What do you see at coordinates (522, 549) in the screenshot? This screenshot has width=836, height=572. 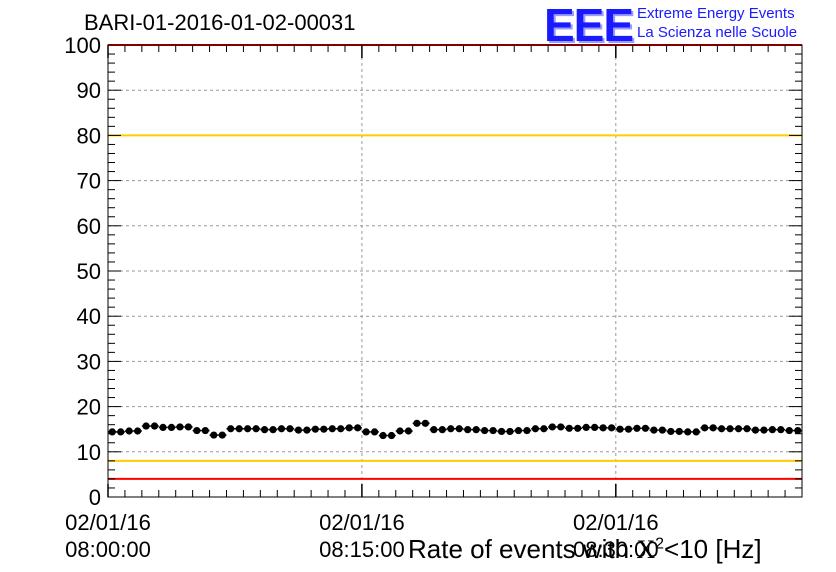 I see `x-axis-title-prefix: Rate of events with` at bounding box center [522, 549].